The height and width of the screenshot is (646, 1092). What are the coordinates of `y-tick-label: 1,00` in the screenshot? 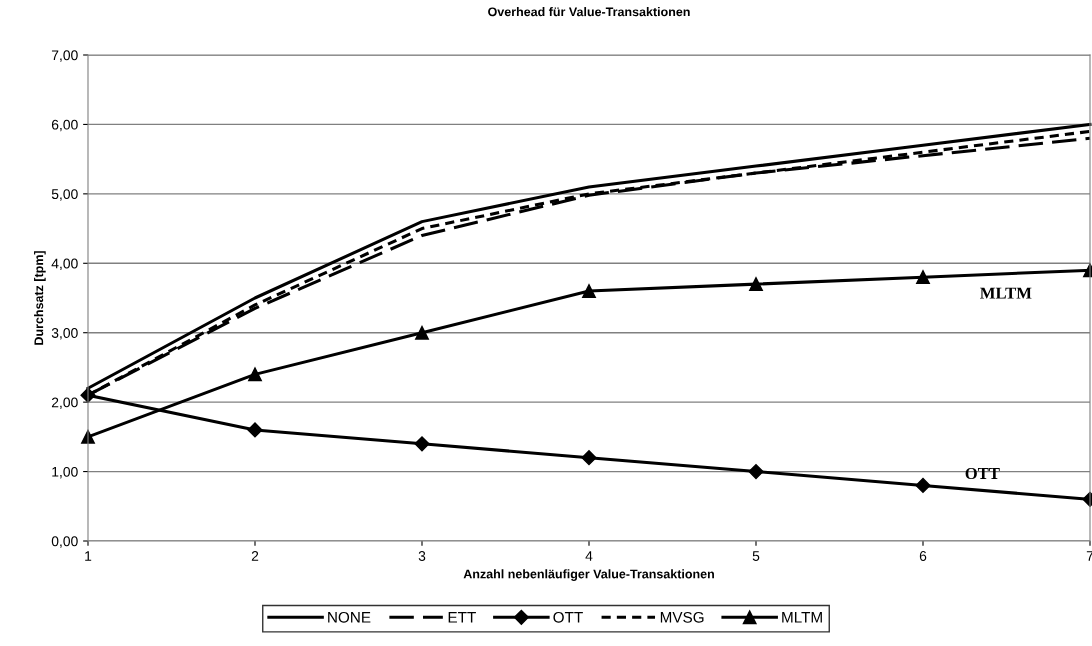 It's located at (65, 472).